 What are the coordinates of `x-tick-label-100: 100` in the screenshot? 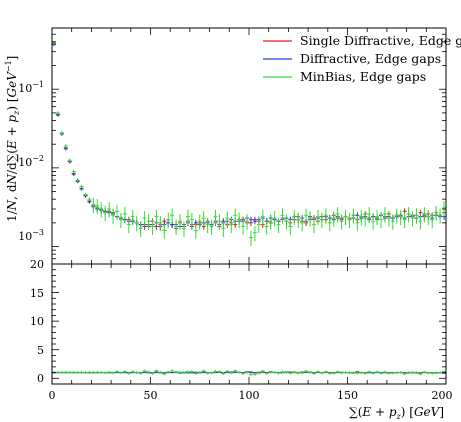 It's located at (249, 395).